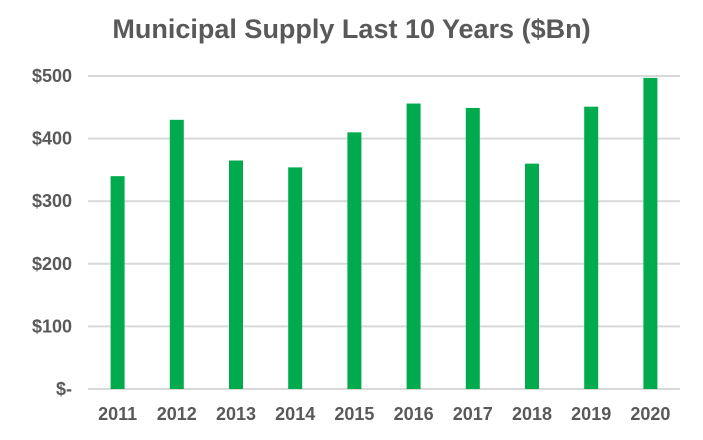 This screenshot has height=440, width=703. Describe the element at coordinates (176, 254) in the screenshot. I see `bar-2012` at that location.